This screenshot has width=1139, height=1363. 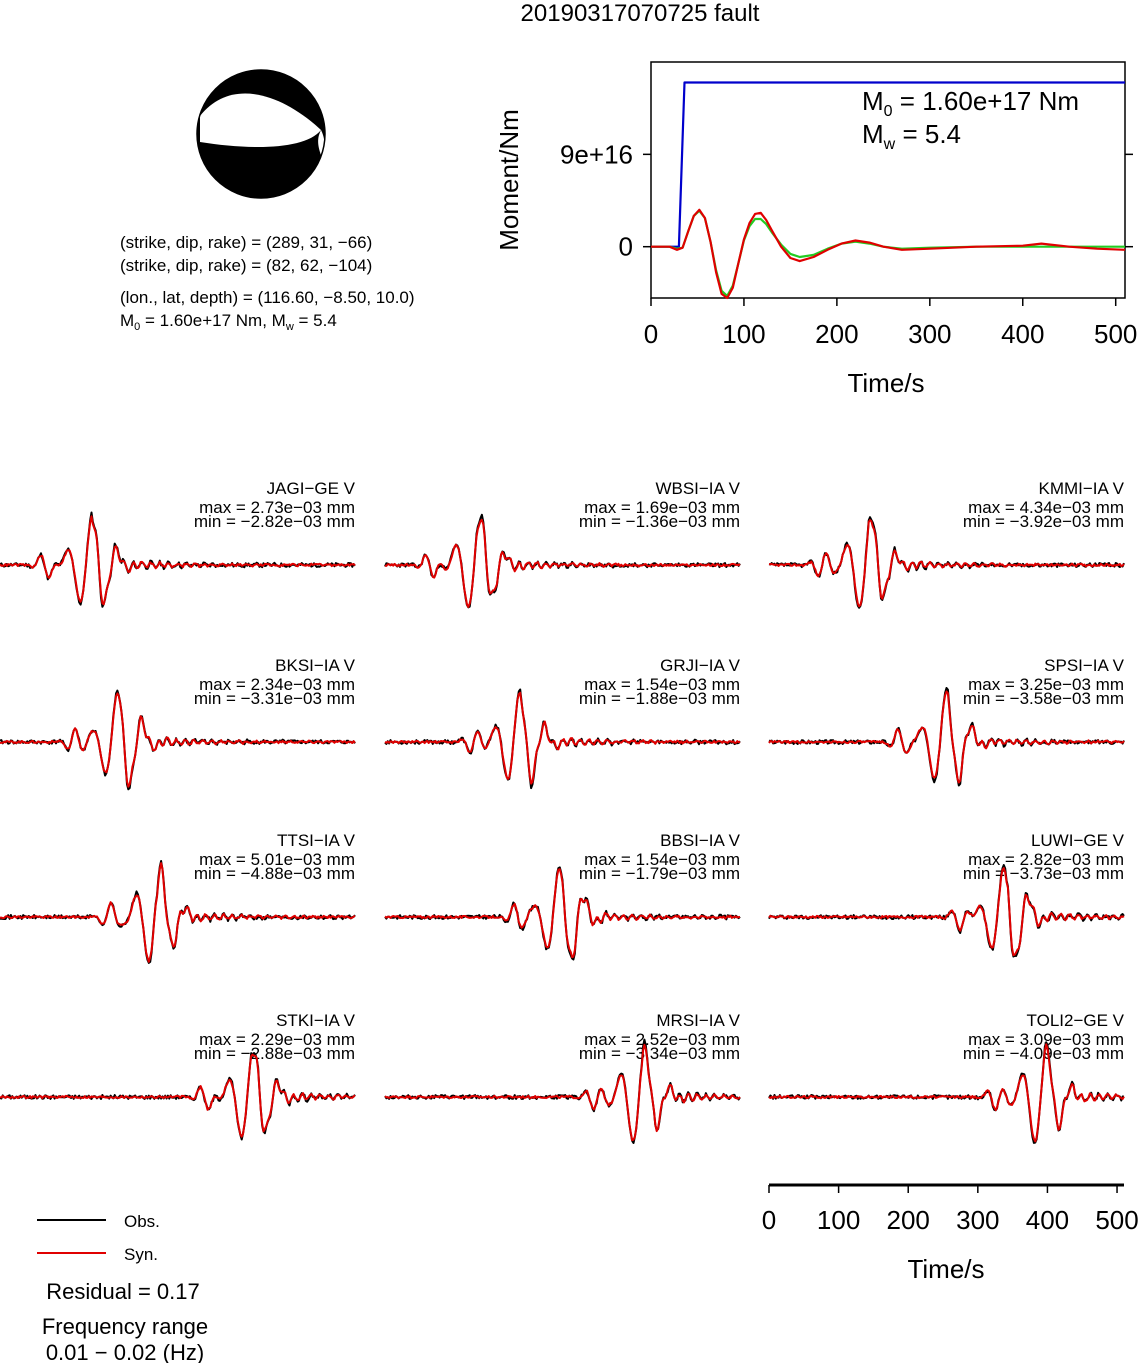 I want to click on station-max: max = 2.52e−03 mm, so click(x=662, y=1039).